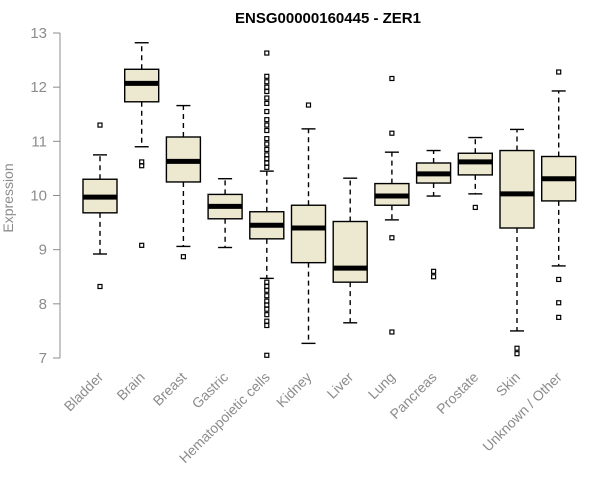 Image resolution: width=600 pixels, height=500 pixels. I want to click on x-category-label: Breast, so click(170, 389).